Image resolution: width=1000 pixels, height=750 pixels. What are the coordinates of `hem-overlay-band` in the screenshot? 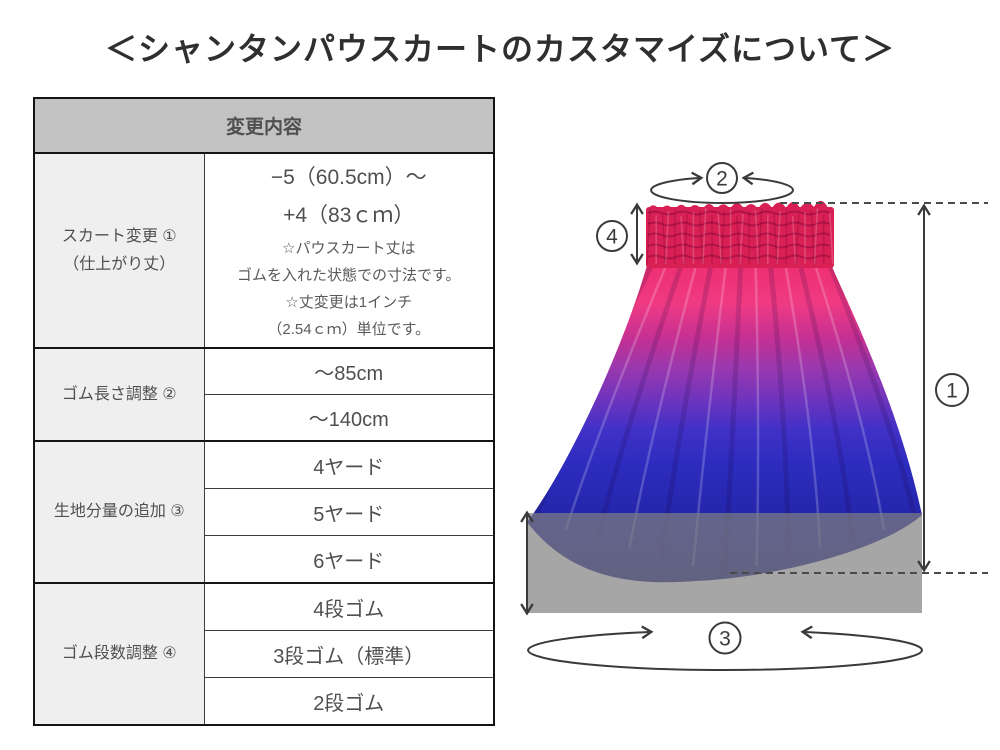 It's located at (724, 563).